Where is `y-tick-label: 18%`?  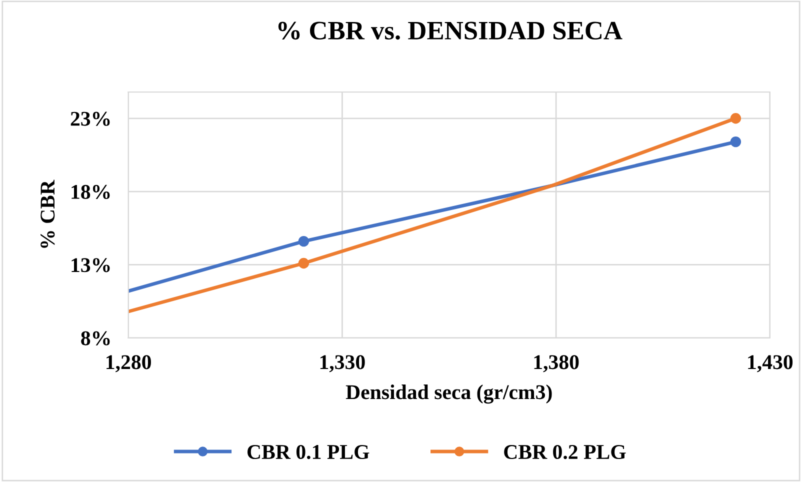 y-tick-label: 18% is located at coordinates (91, 192).